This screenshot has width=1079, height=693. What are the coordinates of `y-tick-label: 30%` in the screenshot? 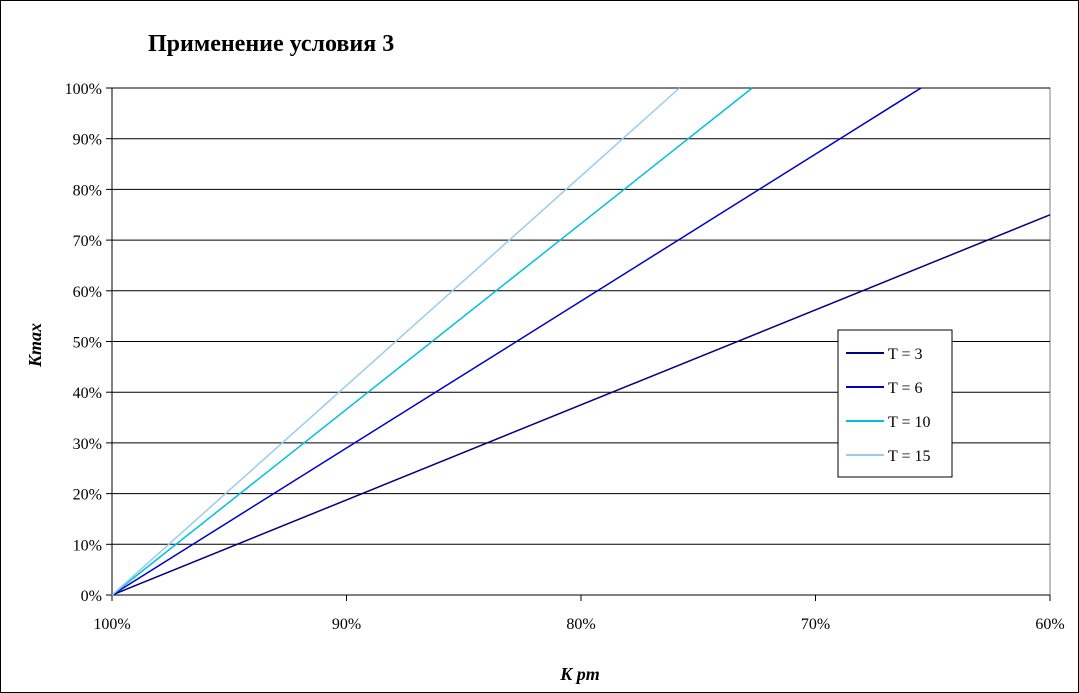 It's located at (87, 444).